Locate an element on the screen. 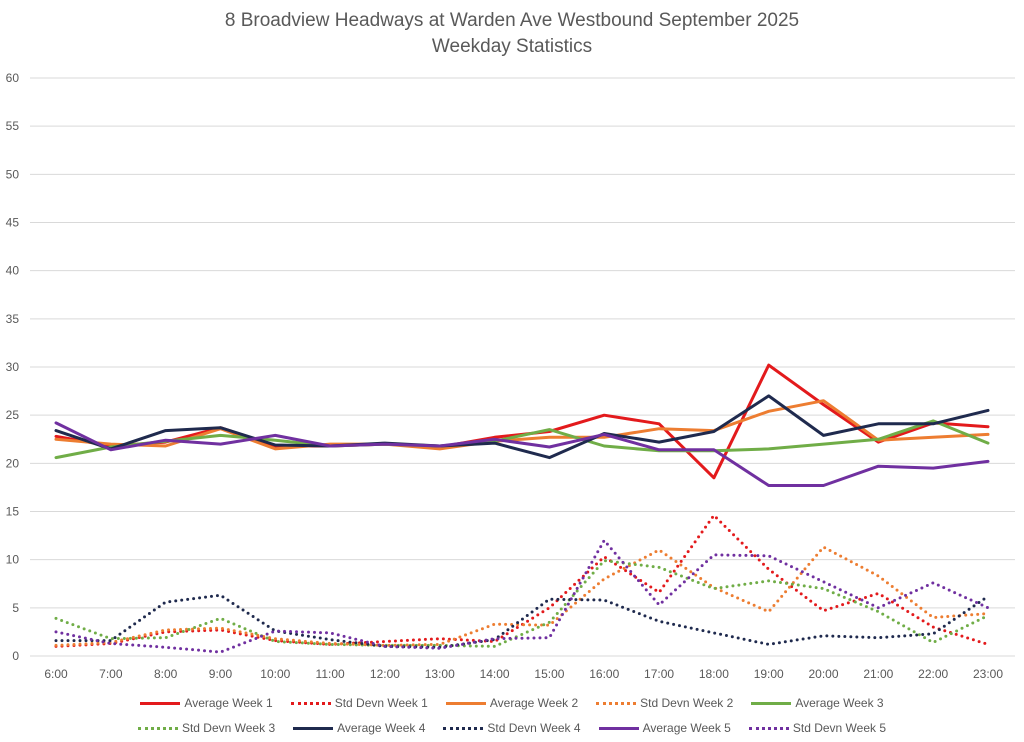 This screenshot has width=1024, height=742. y-tick-label: 30 is located at coordinates (13, 367).